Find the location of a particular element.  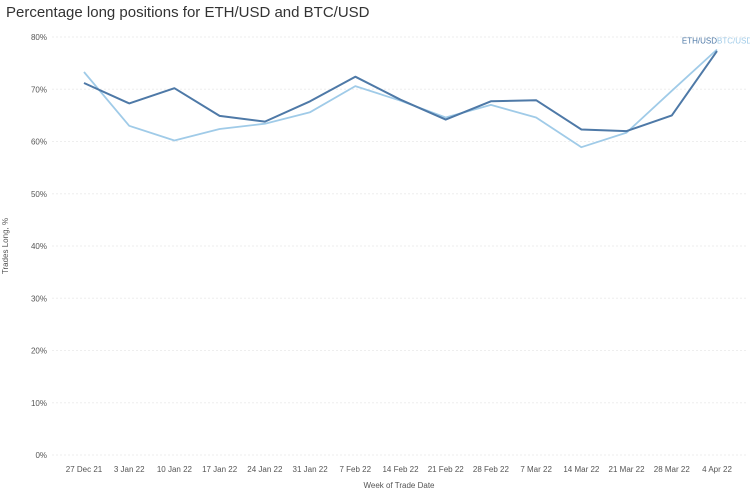

series-label-btc: BTC/USD is located at coordinates (733, 41).